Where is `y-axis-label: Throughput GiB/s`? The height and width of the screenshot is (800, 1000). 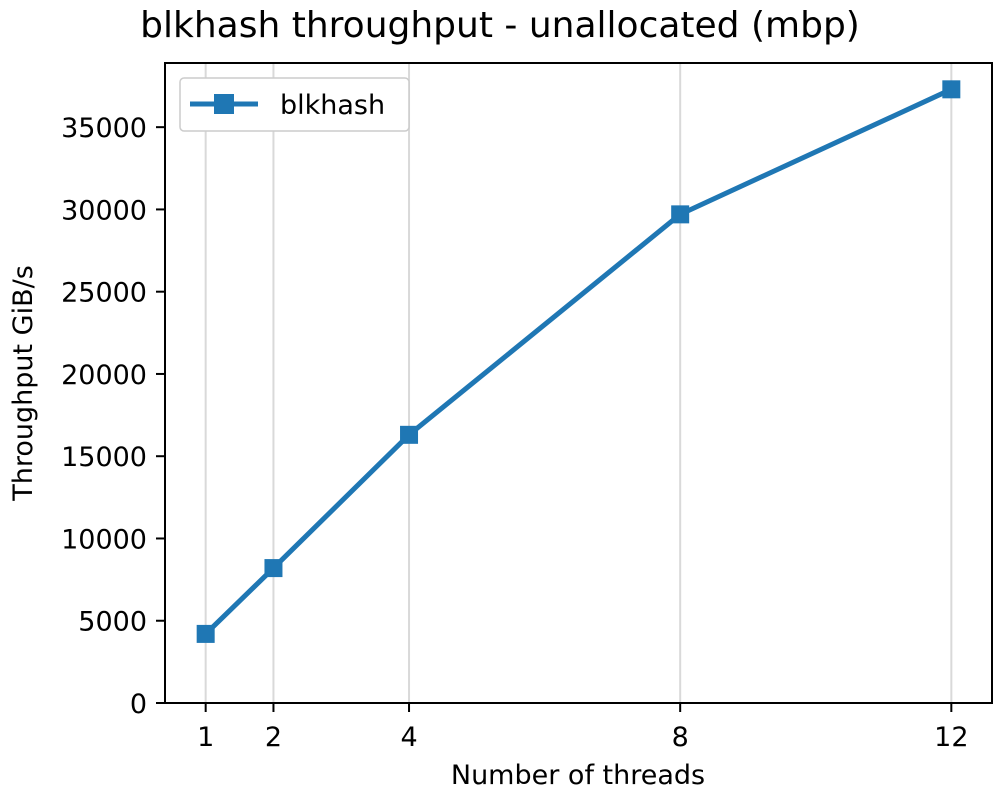 y-axis-label: Throughput GiB/s is located at coordinates (23, 383).